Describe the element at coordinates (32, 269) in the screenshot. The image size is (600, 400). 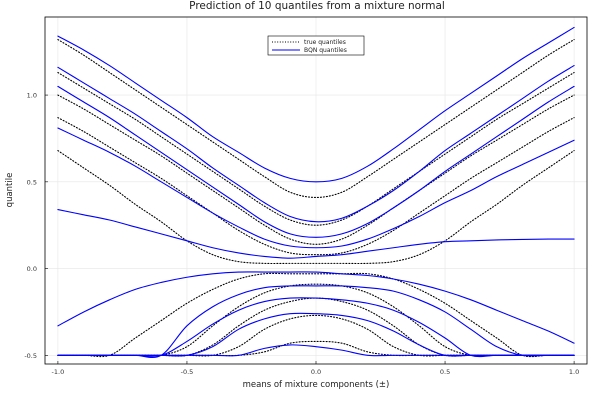
I see `y-tick-label: 0.0` at that location.